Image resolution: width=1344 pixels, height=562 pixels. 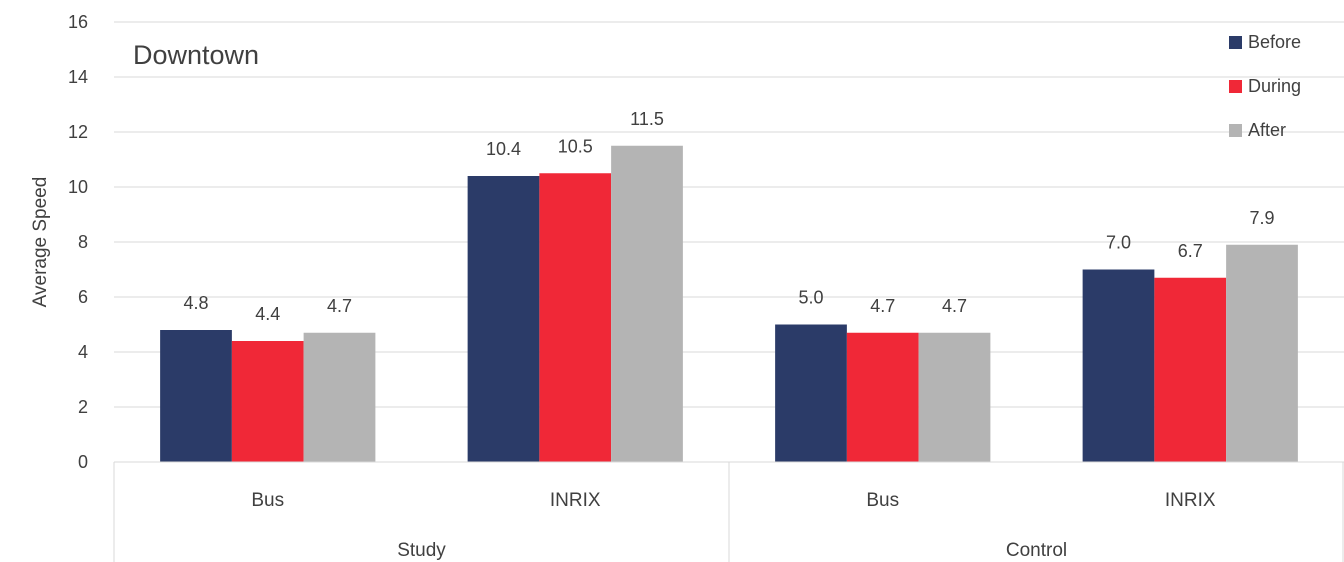 I want to click on legend-label-during: During, so click(x=1274, y=86).